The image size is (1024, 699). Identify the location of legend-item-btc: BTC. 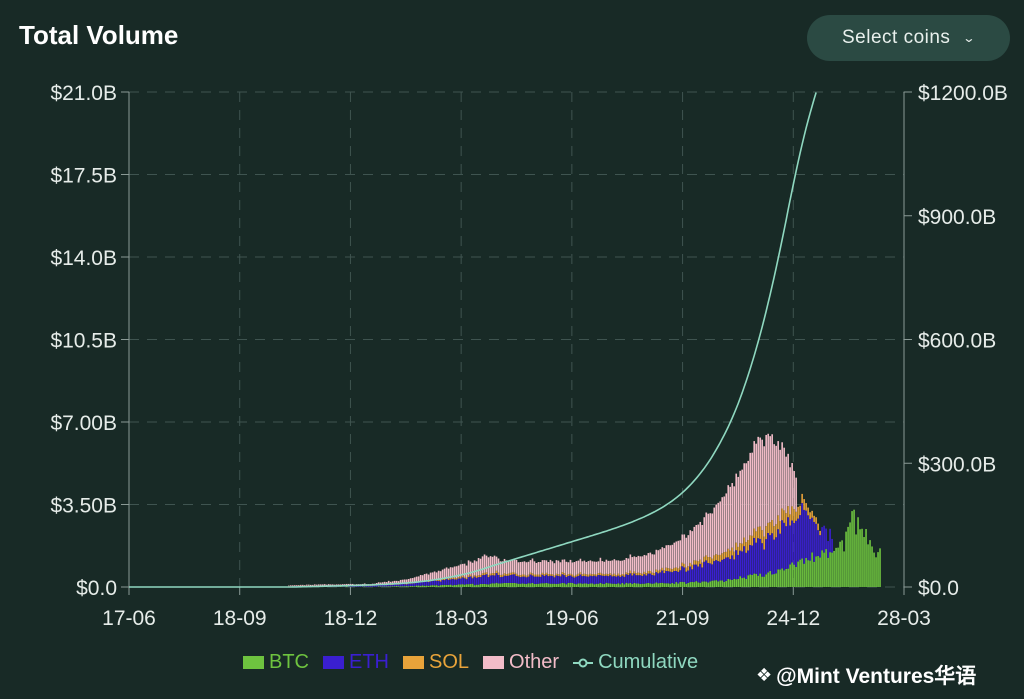
(276, 662).